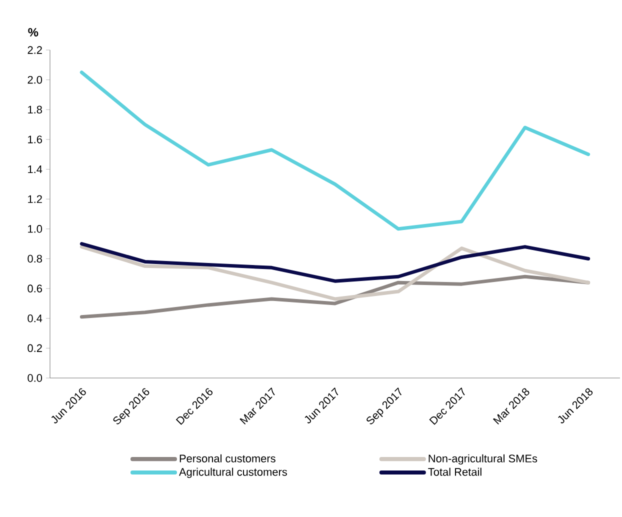 The image size is (622, 517). I want to click on y-tick-label: 0.4, so click(35, 318).